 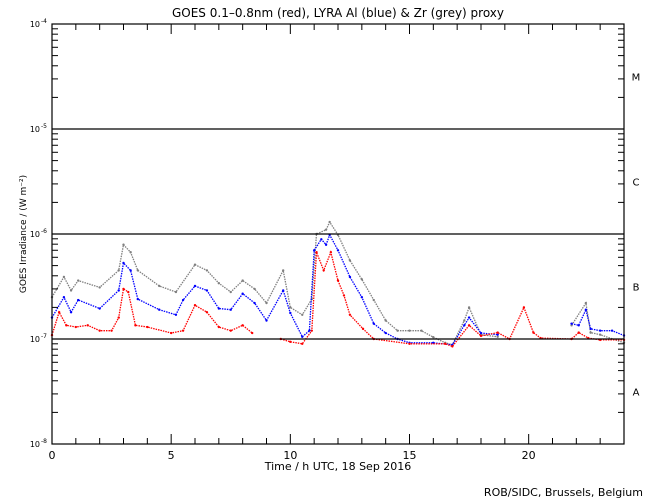 What do you see at coordinates (636, 288) in the screenshot?
I see `flare-class-label: B` at bounding box center [636, 288].